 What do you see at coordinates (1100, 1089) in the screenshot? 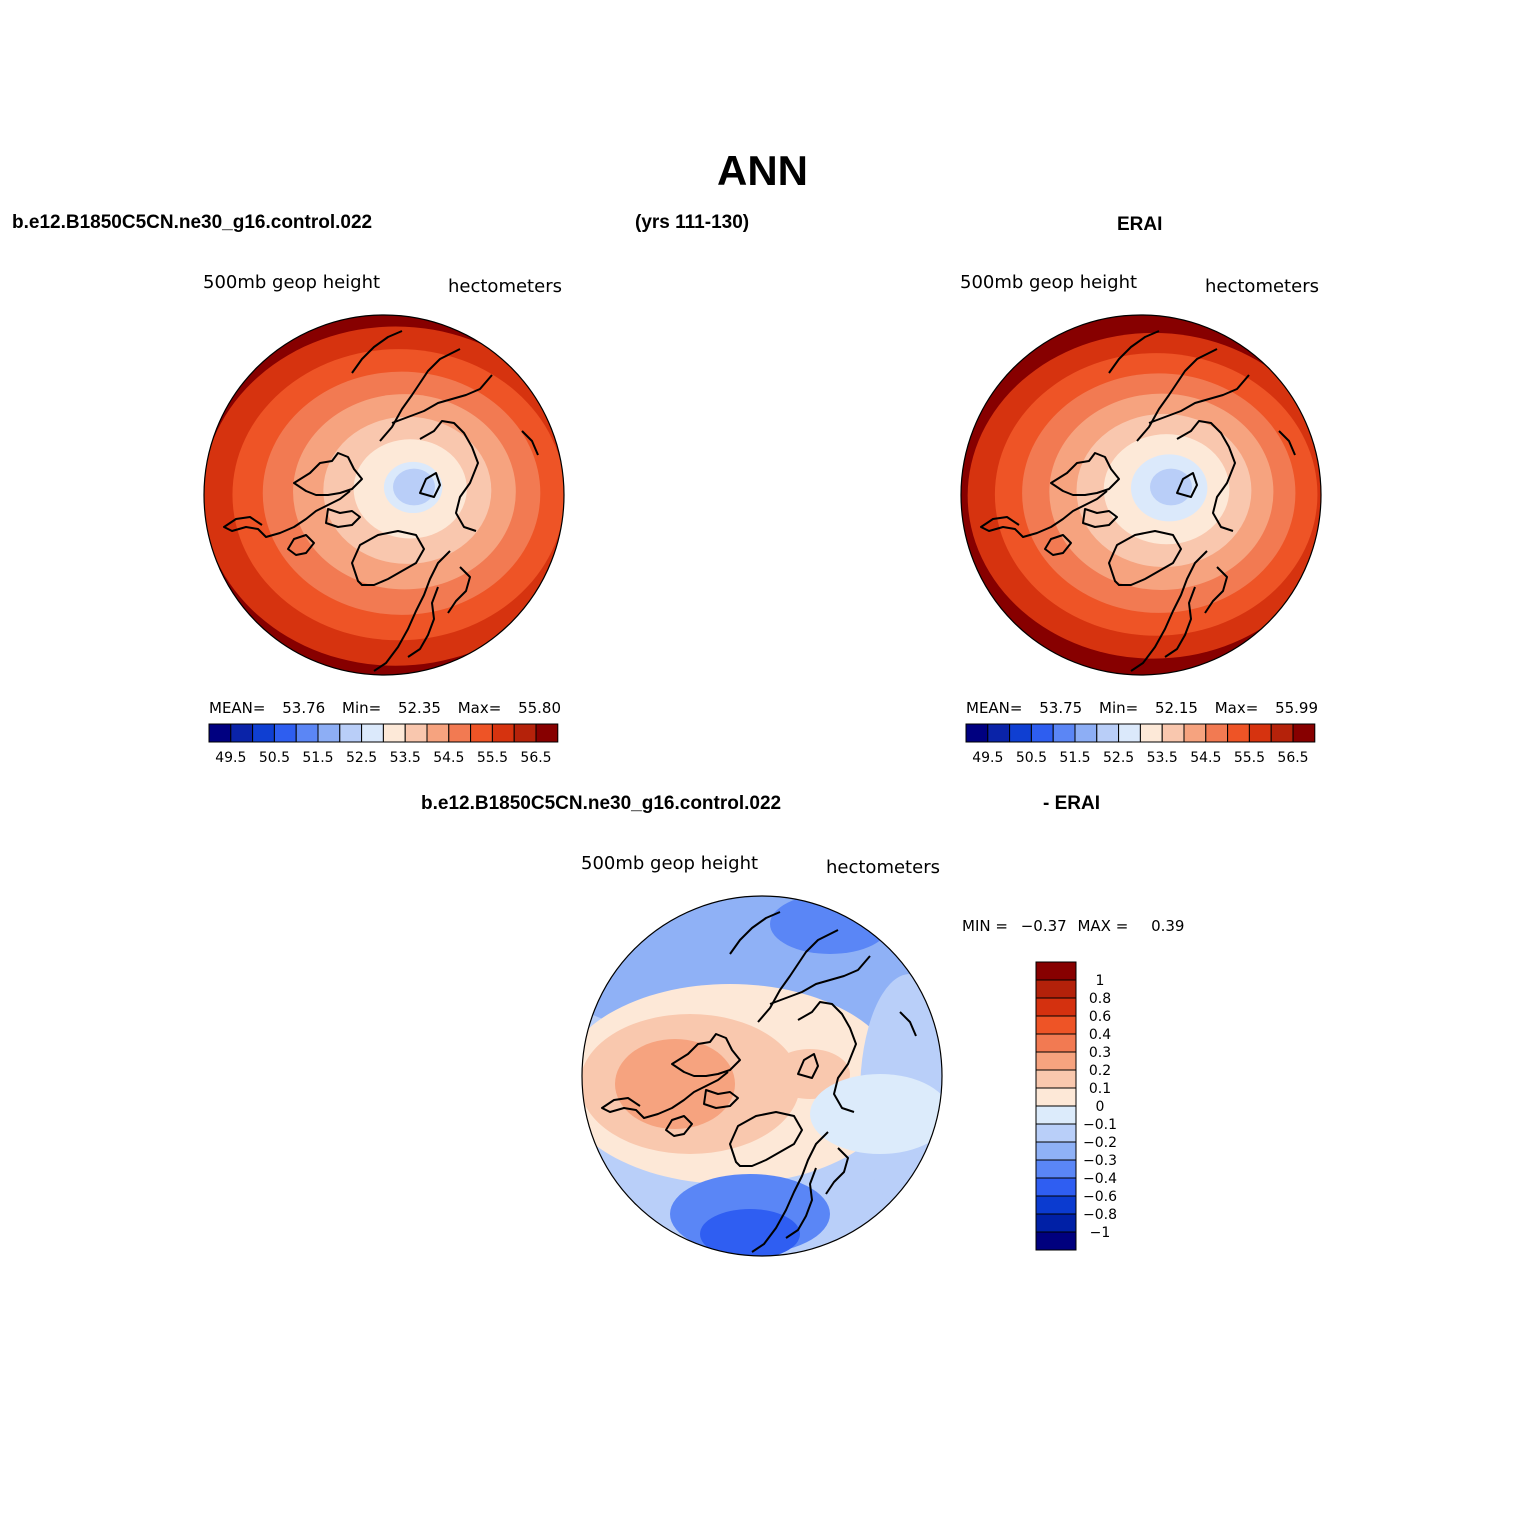
I see `colorbar-tick-label: 0.1` at bounding box center [1100, 1089].